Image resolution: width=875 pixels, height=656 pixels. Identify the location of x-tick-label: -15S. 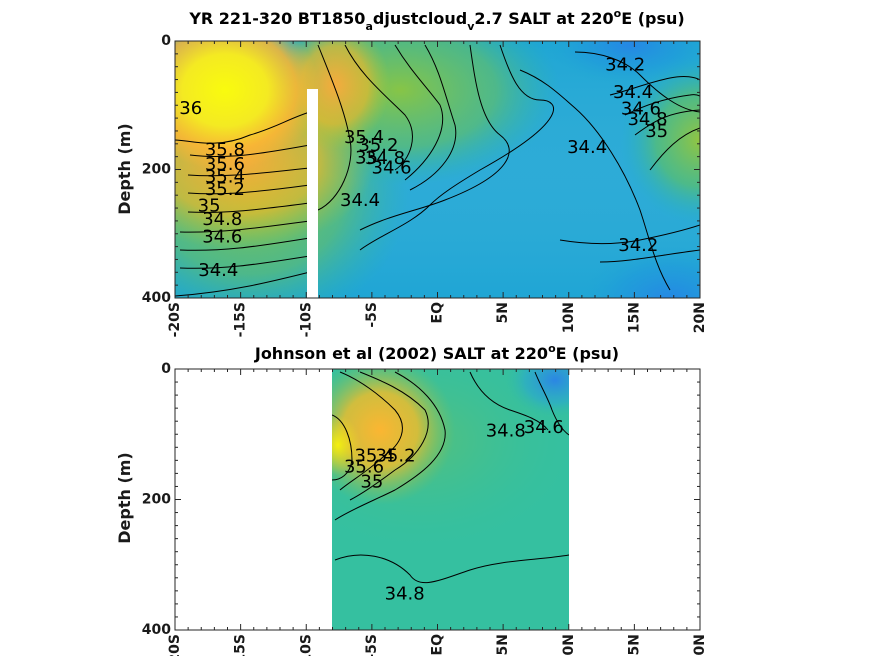
(241, 319).